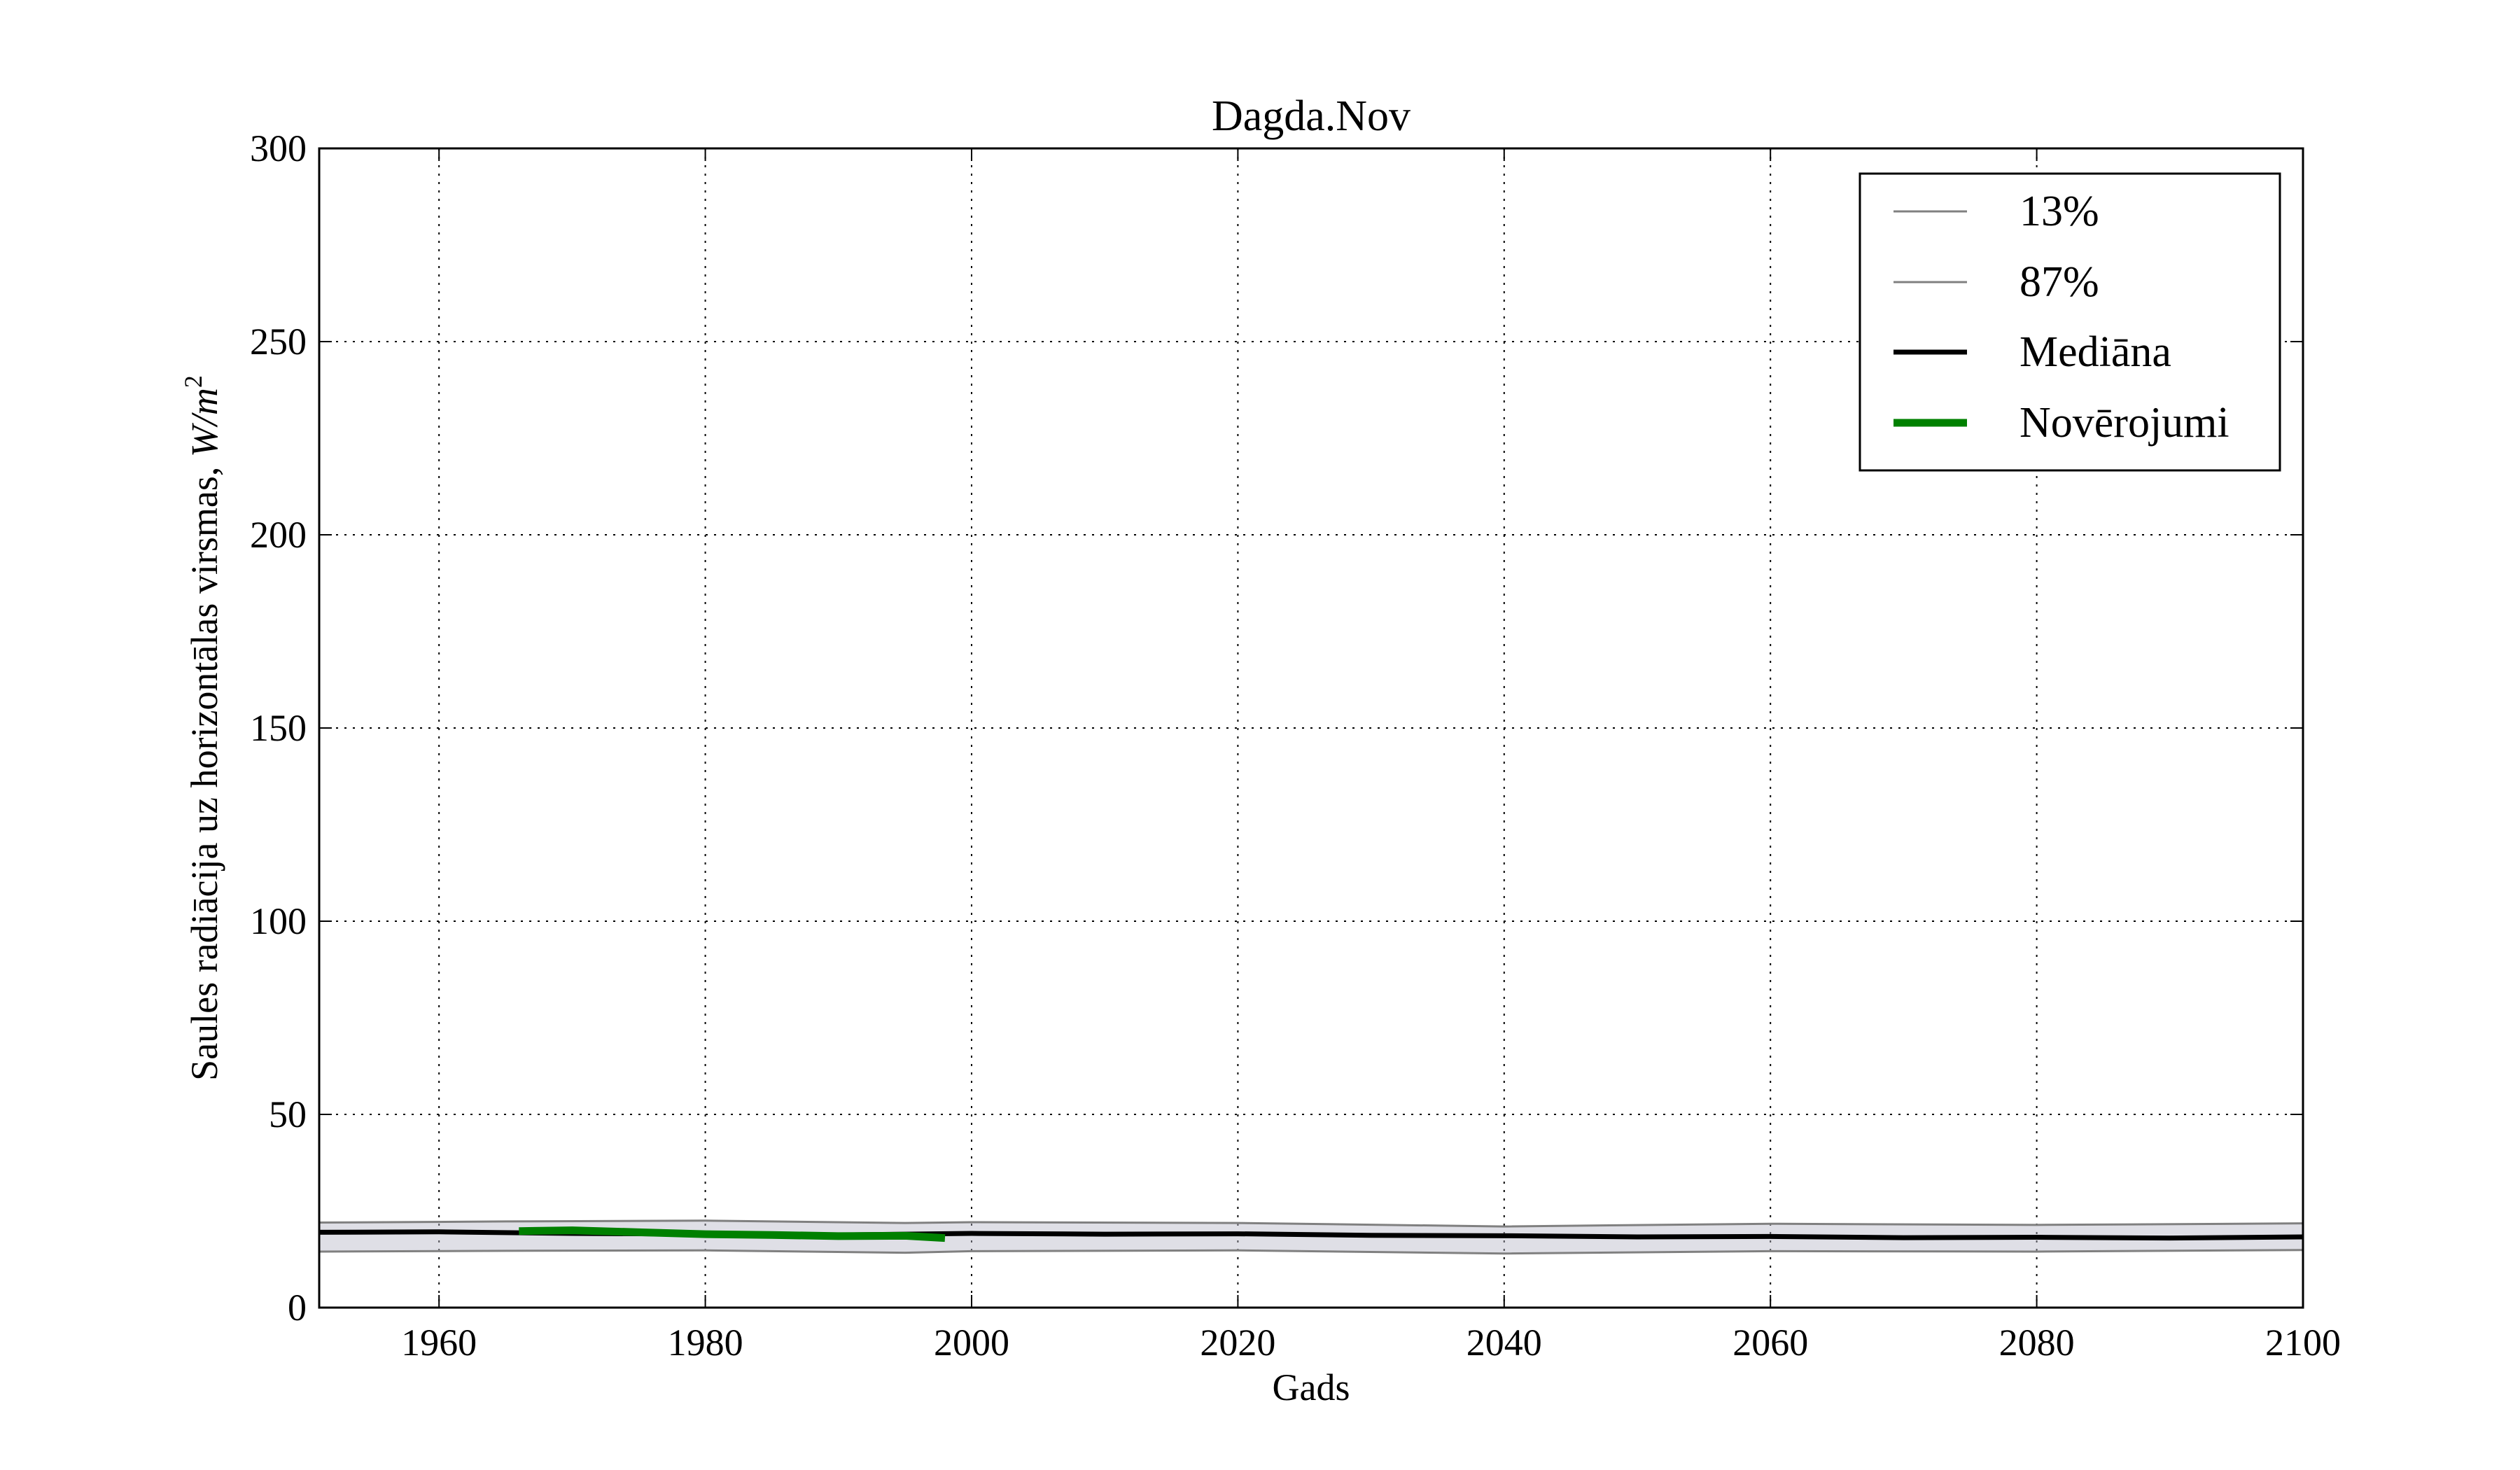 The width and height of the screenshot is (2520, 1470). What do you see at coordinates (2059, 282) in the screenshot?
I see `legend-label-87pct: 87%` at bounding box center [2059, 282].